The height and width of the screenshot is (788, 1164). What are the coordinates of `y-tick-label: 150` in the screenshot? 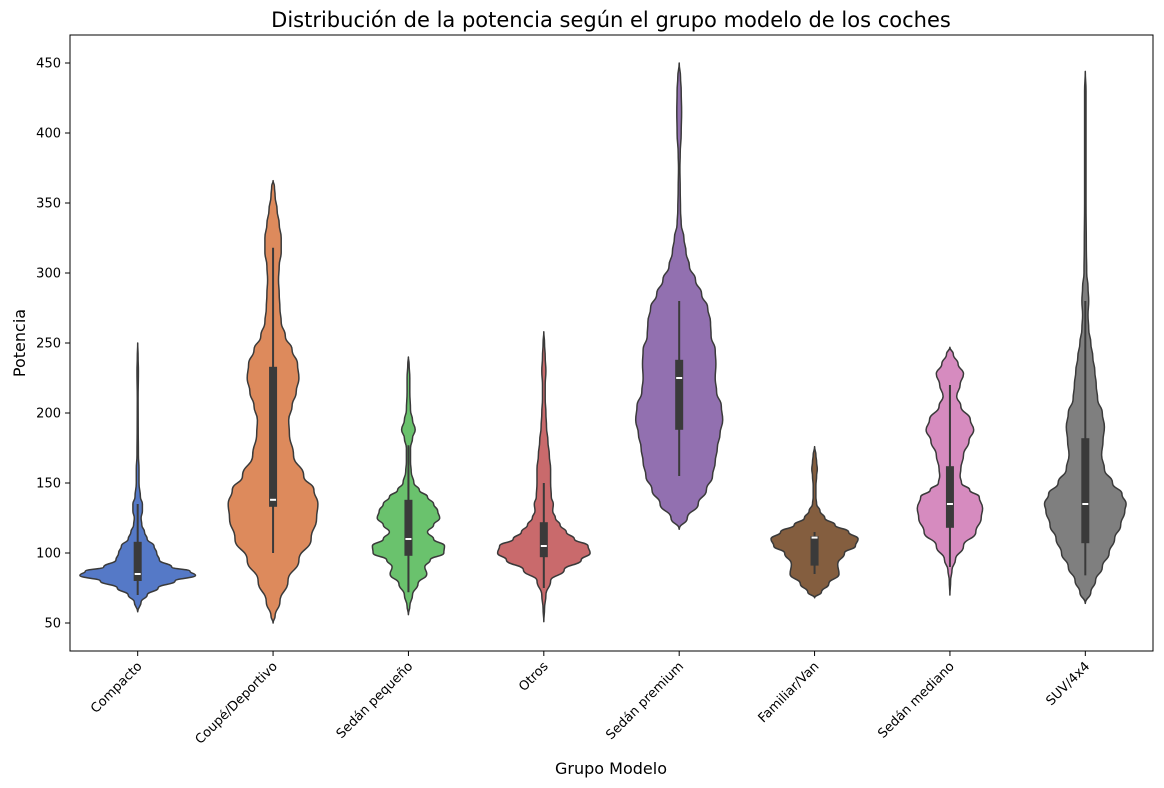 It's located at (48, 484).